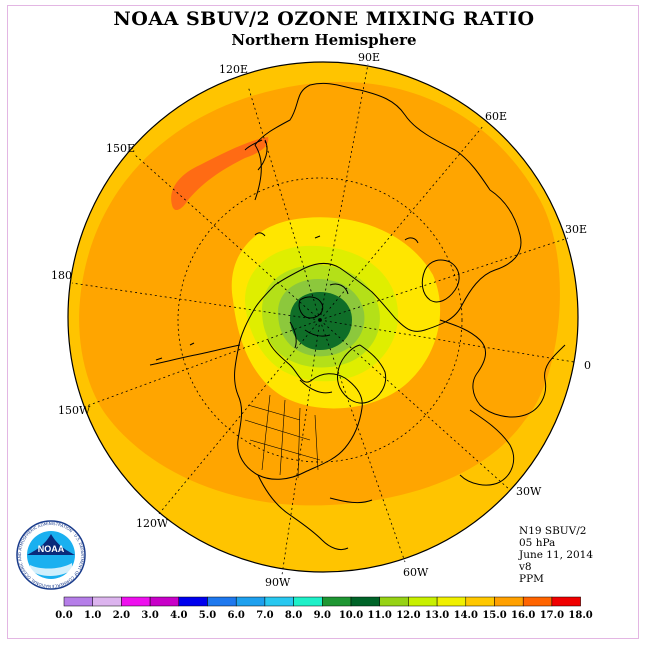  What do you see at coordinates (531, 579) in the screenshot?
I see `units-label: PPM` at bounding box center [531, 579].